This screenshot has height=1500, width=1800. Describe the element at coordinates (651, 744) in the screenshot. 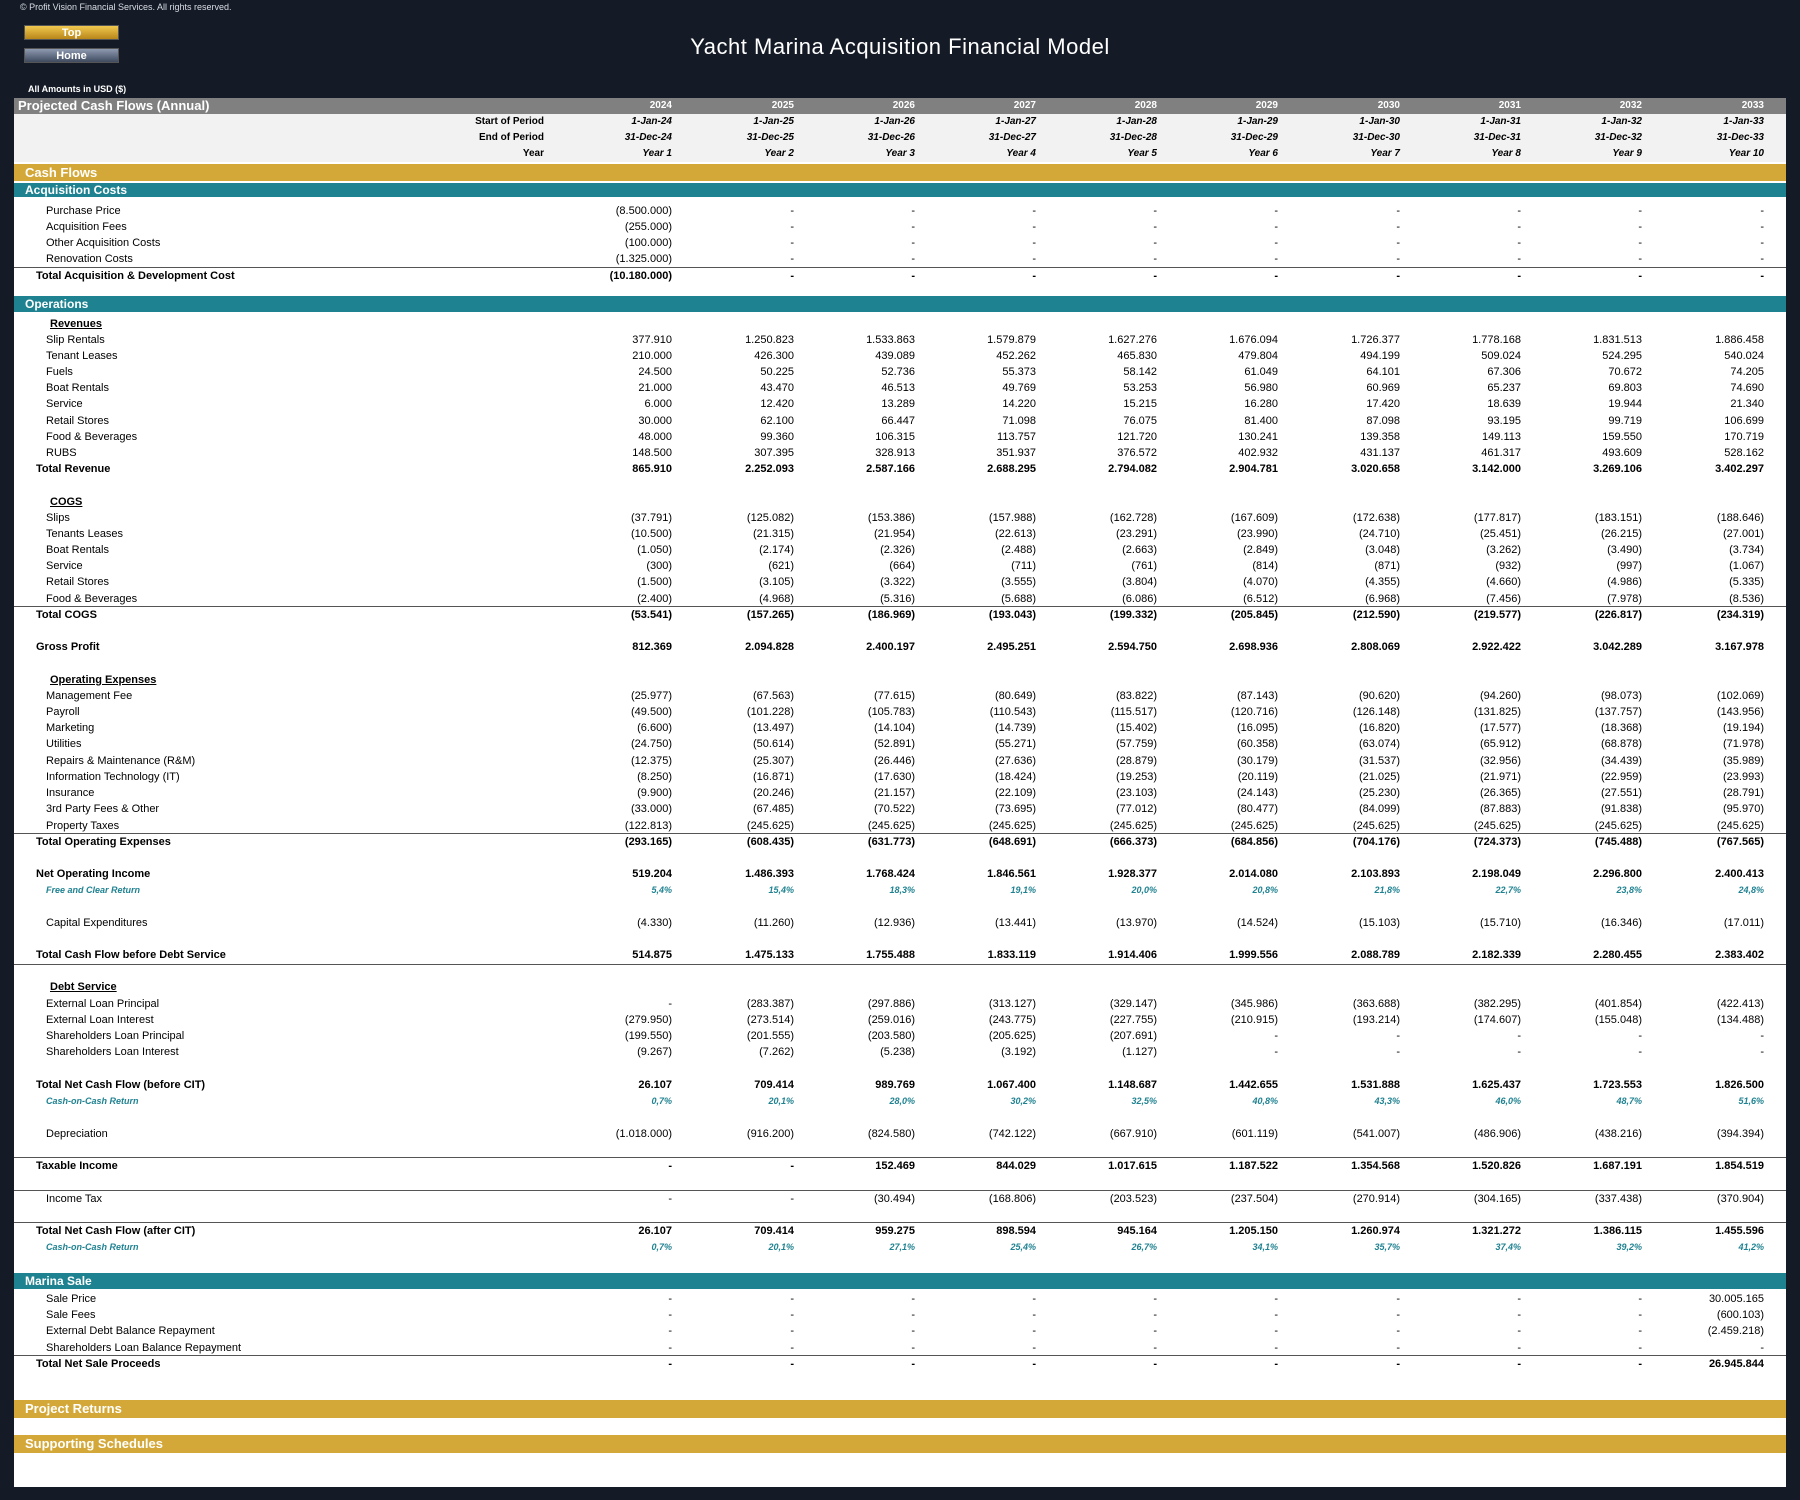

I see `value-cell: (24.750)` at that location.